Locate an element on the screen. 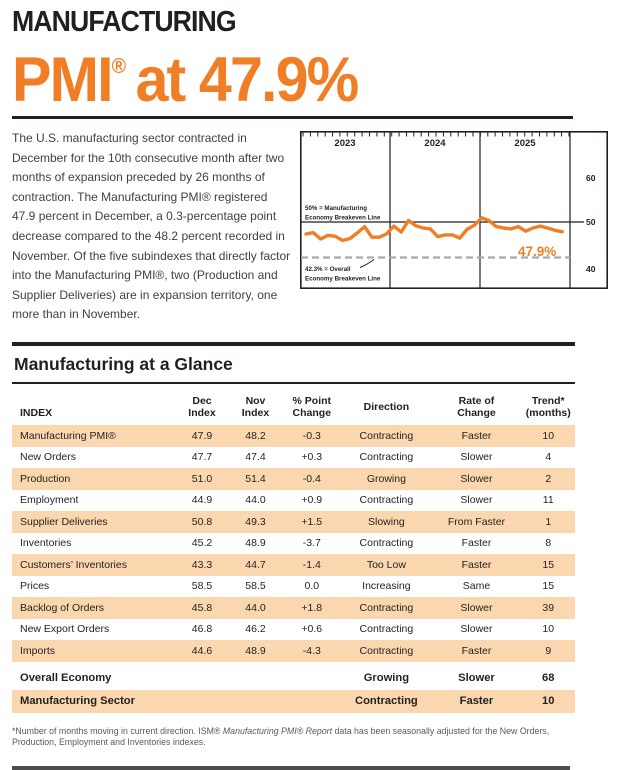  cell-pct-point-change: -0.3 is located at coordinates (312, 436).